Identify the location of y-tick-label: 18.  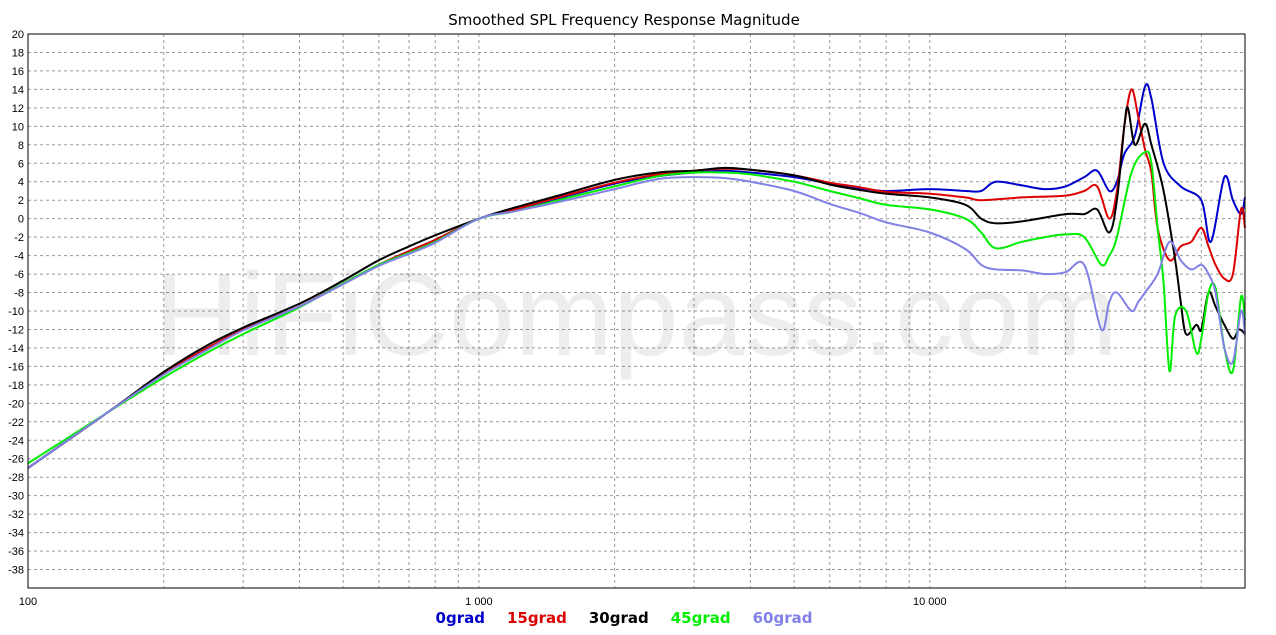
(18, 53).